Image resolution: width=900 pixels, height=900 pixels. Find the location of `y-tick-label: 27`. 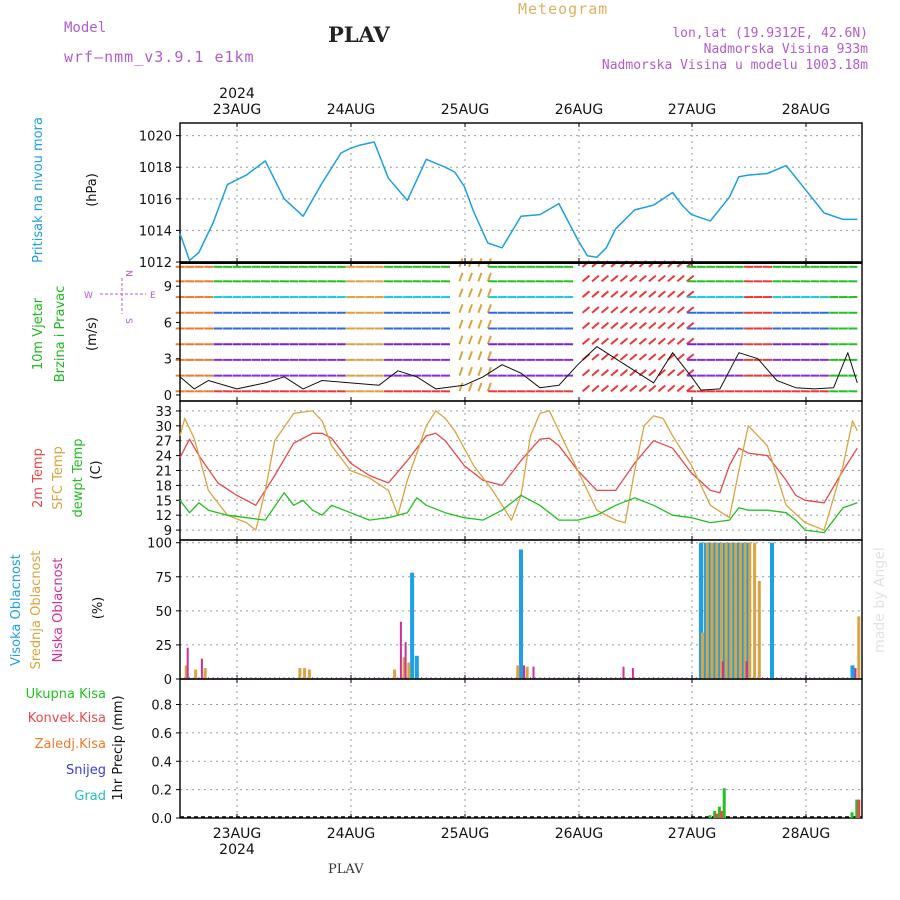

y-tick-label: 27 is located at coordinates (163, 442).